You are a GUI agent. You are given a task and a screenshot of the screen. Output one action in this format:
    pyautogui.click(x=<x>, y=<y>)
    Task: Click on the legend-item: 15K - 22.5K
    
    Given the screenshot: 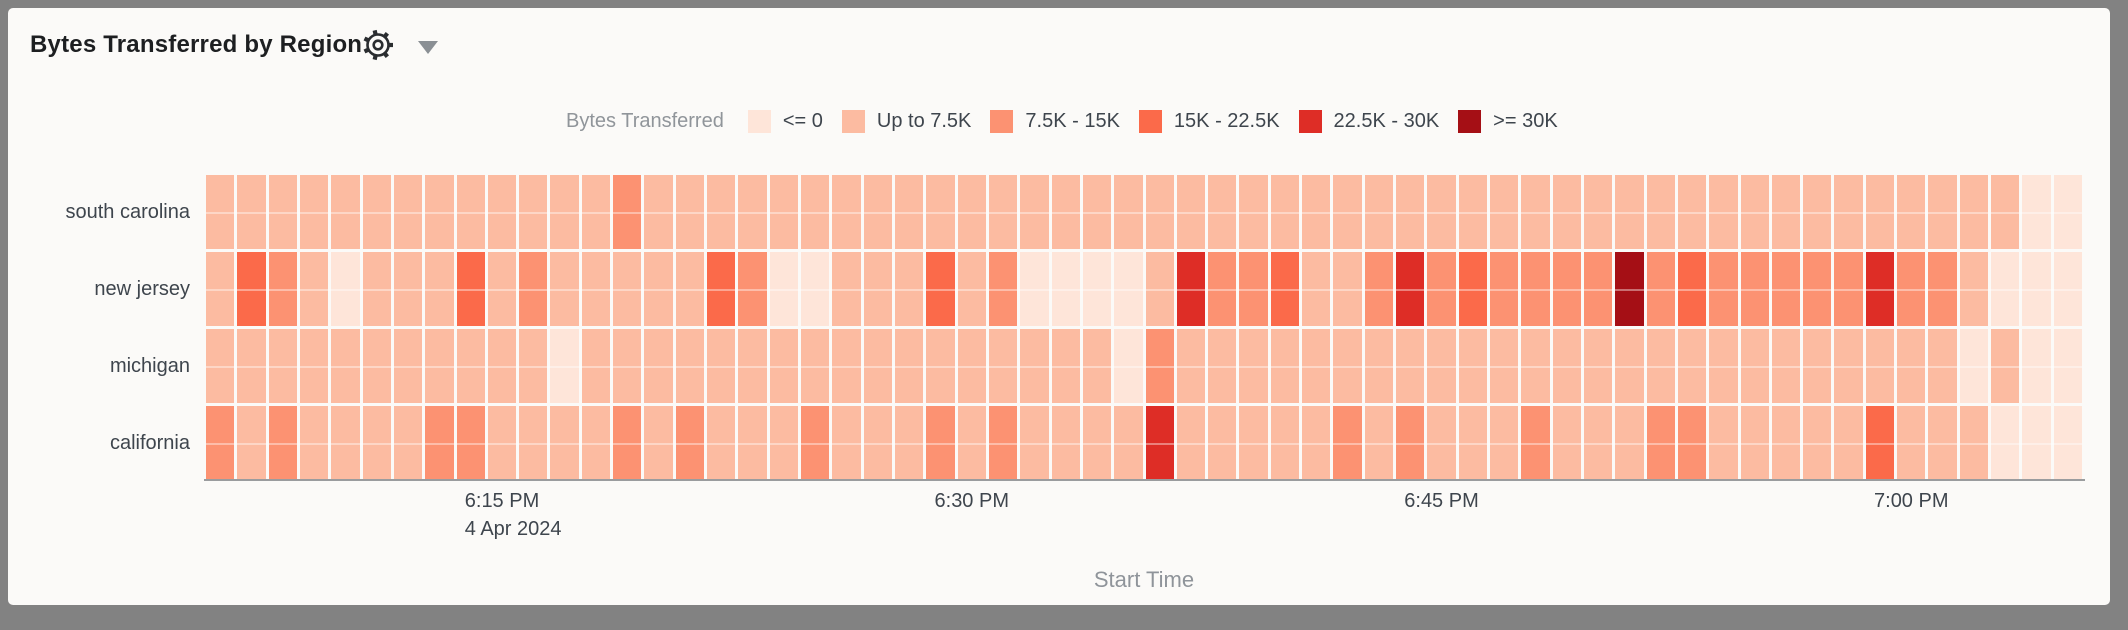 What is the action you would take?
    pyautogui.click(x=1209, y=121)
    